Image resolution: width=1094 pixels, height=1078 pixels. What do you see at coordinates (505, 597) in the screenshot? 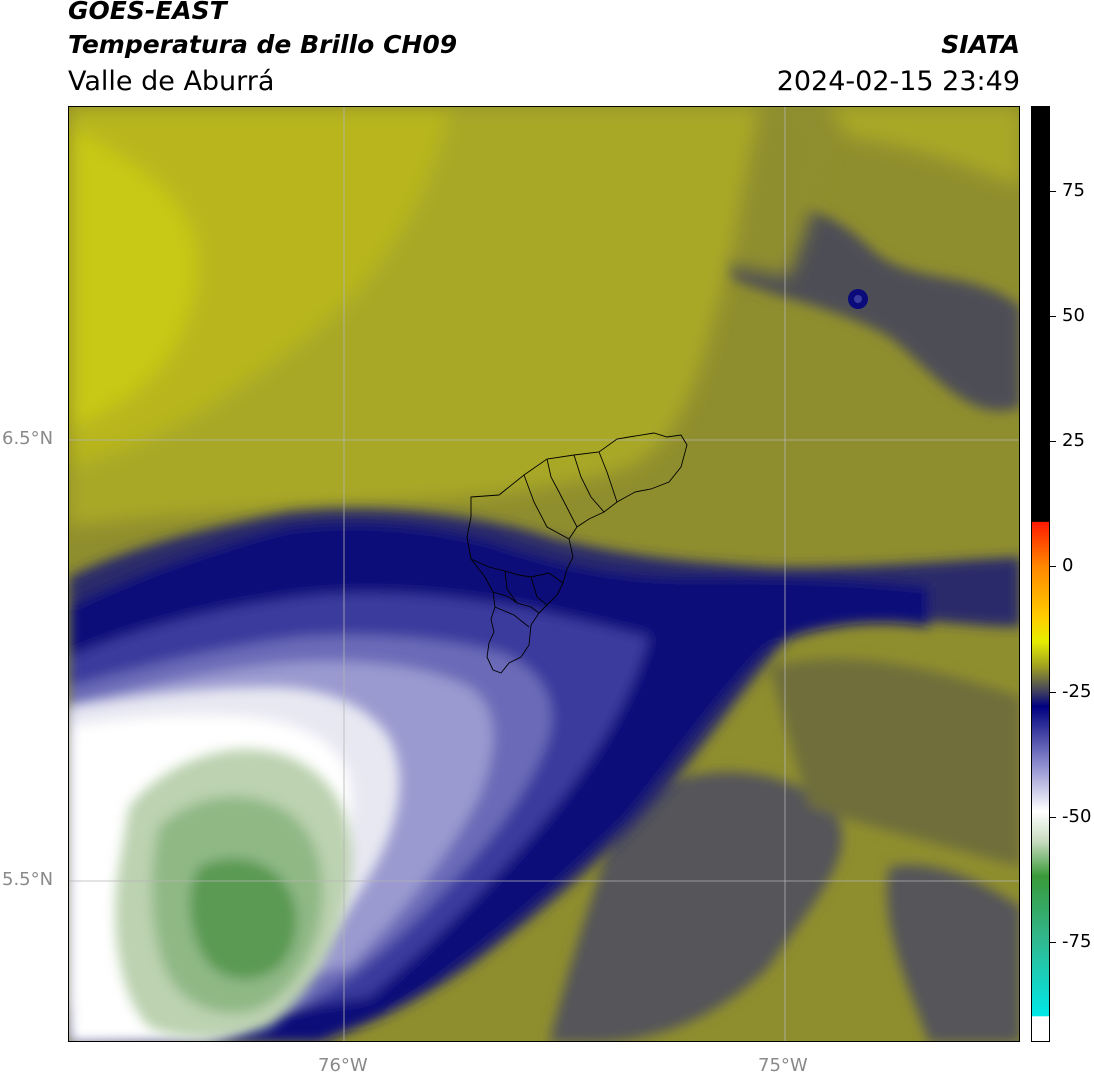
I see `municipality-boundary-sabaneta` at bounding box center [505, 597].